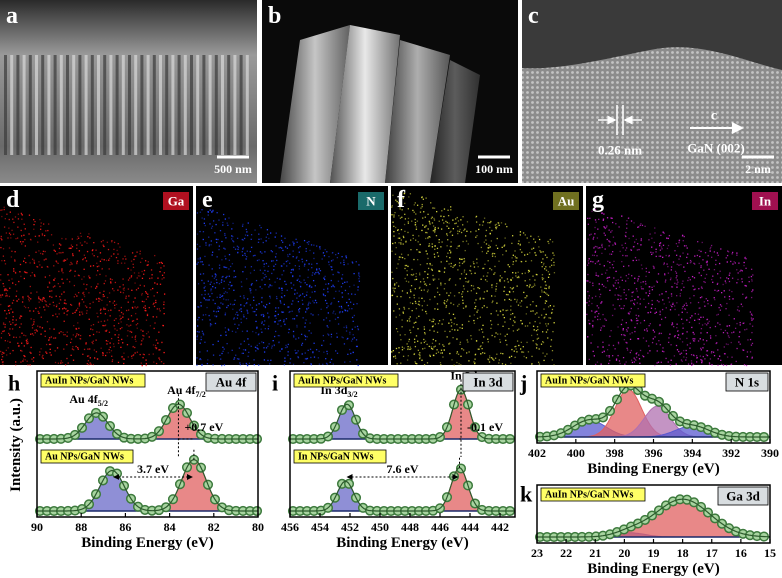 The width and height of the screenshot is (782, 578). Describe the element at coordinates (83, 399) in the screenshot. I see `peak-label-text: Au 4f` at that location.